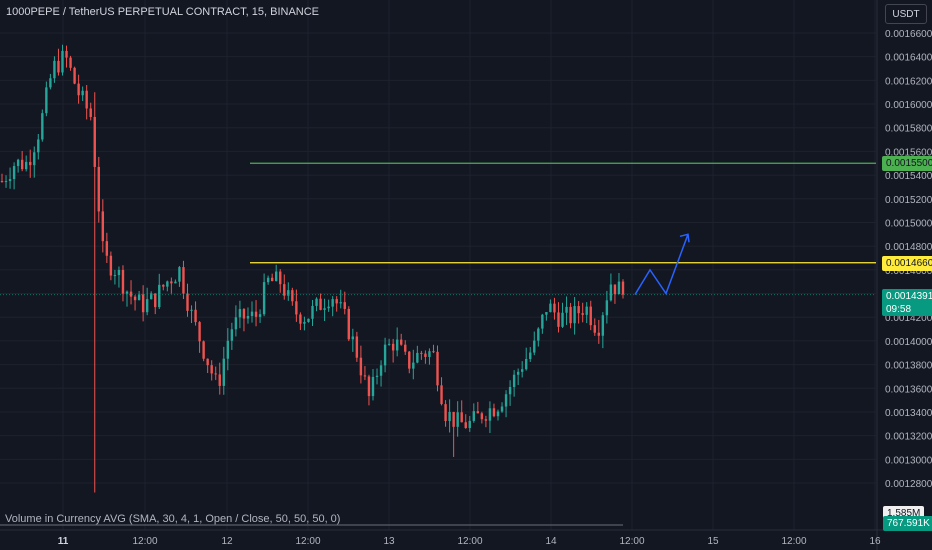 Image resolution: width=932 pixels, height=550 pixels. What do you see at coordinates (907, 523) in the screenshot?
I see `volume-value-2: 767.591K` at bounding box center [907, 523].